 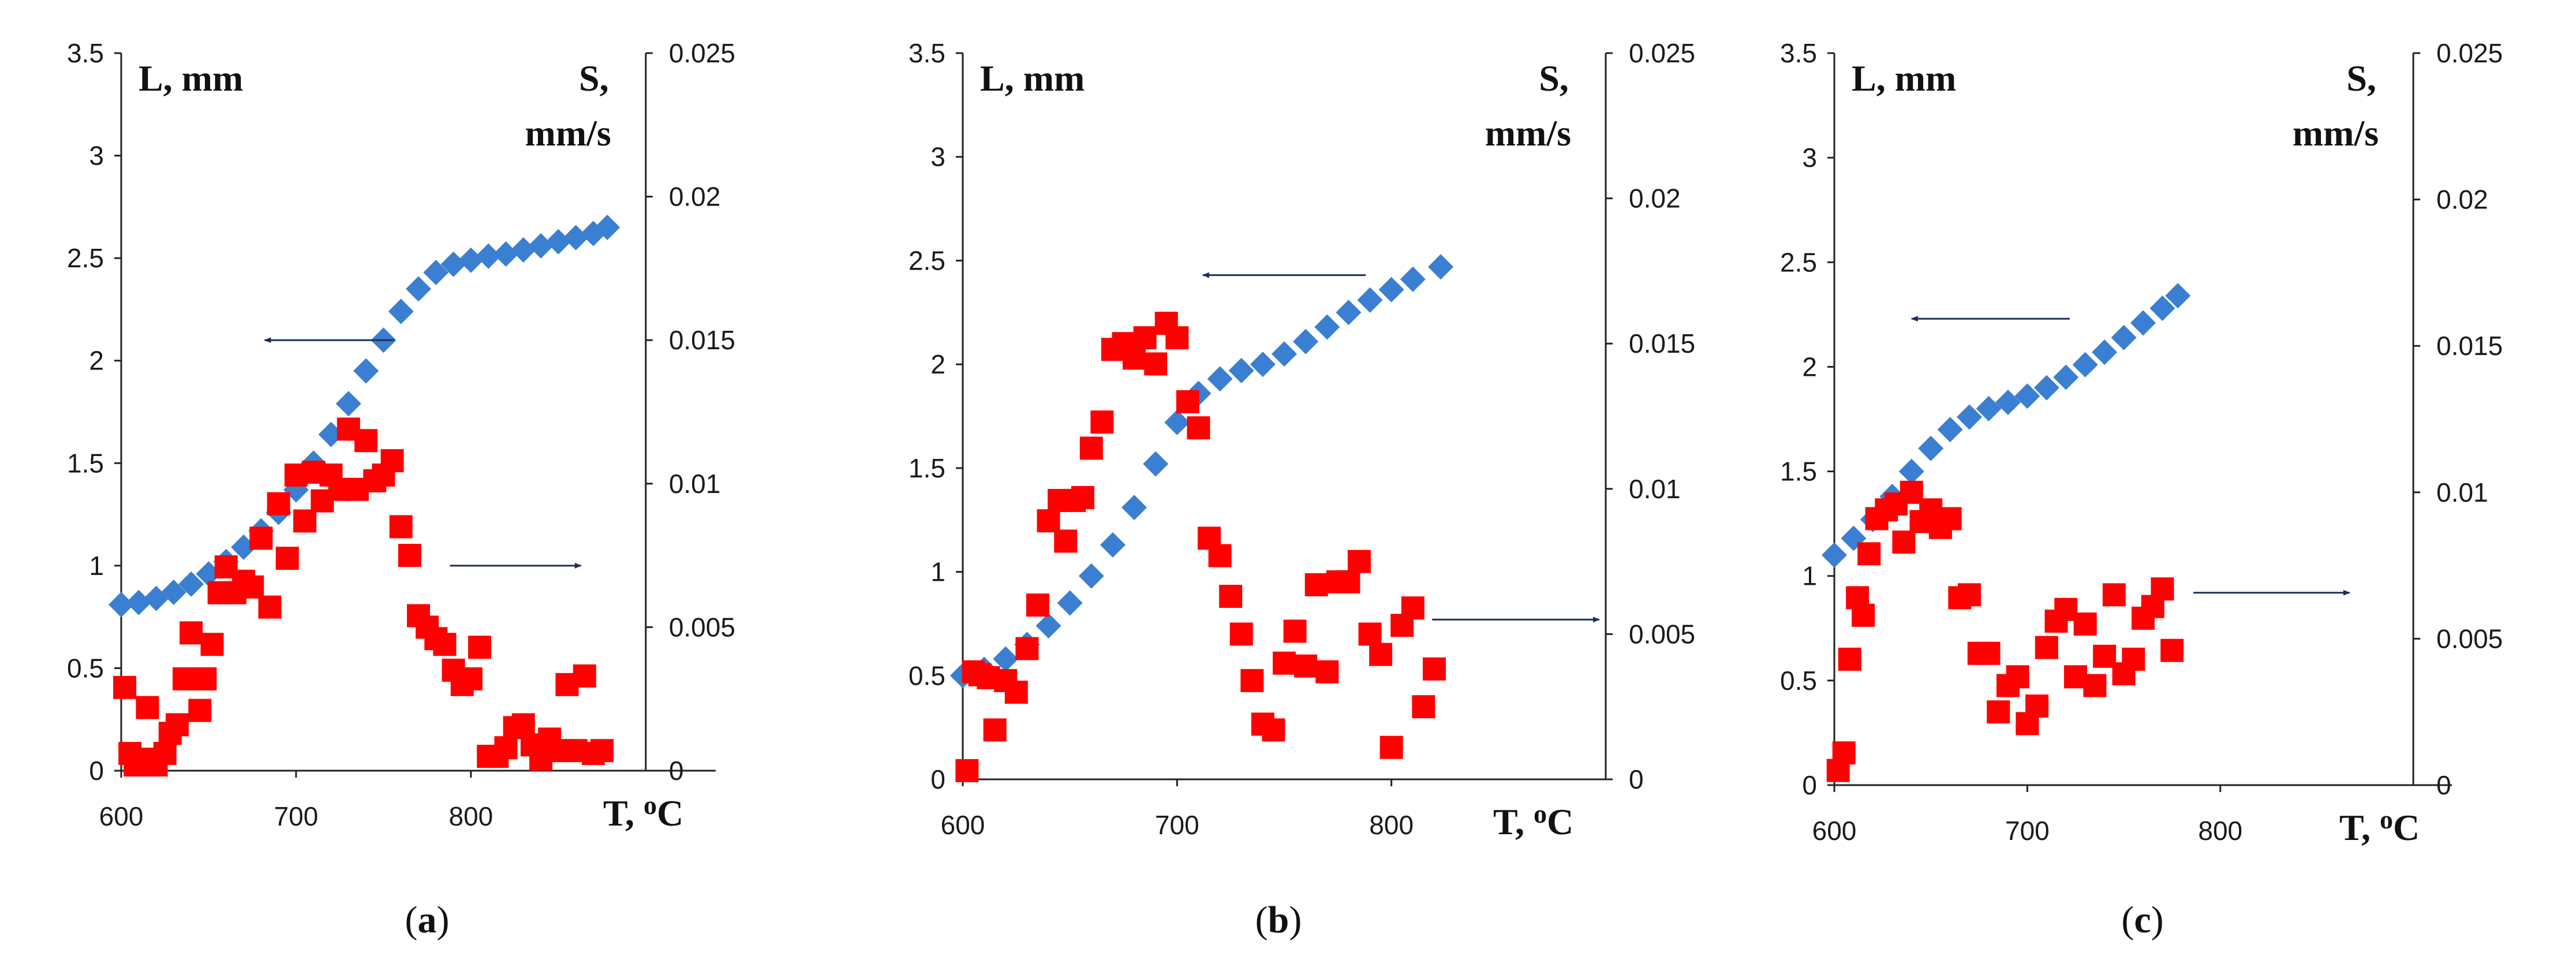 I want to click on y2-tick-label: 0.015, so click(x=702, y=340).